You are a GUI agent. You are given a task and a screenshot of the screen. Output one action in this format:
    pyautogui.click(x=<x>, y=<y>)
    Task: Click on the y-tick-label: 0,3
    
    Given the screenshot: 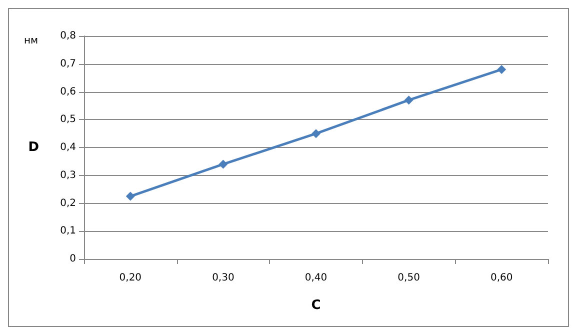 What is the action you would take?
    pyautogui.click(x=68, y=175)
    